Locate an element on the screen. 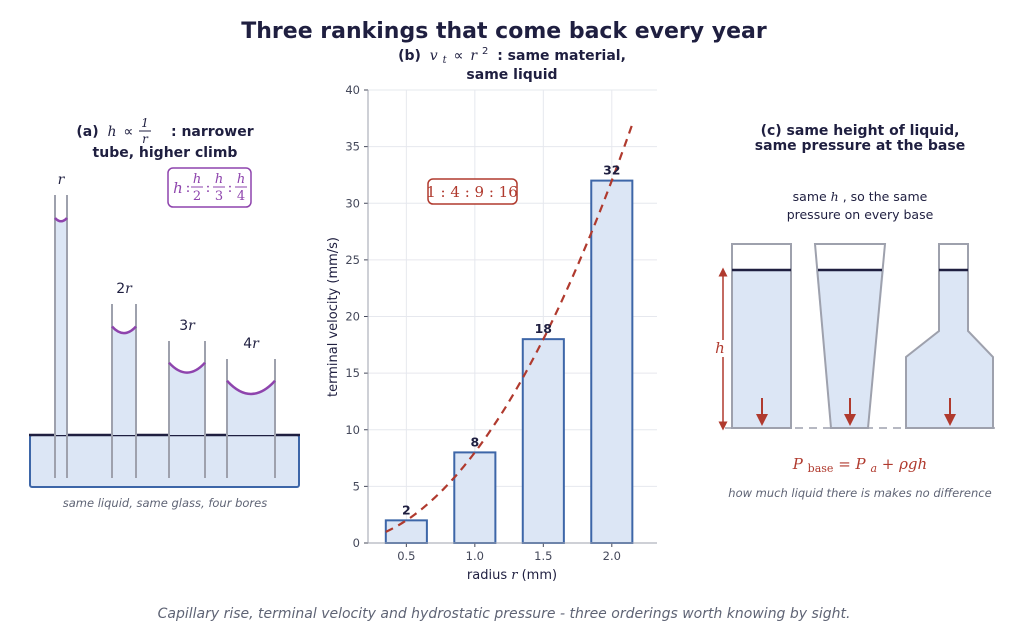 The height and width of the screenshot is (640, 1024). x-axis-label-suffix: (mm) is located at coordinates (539, 575).